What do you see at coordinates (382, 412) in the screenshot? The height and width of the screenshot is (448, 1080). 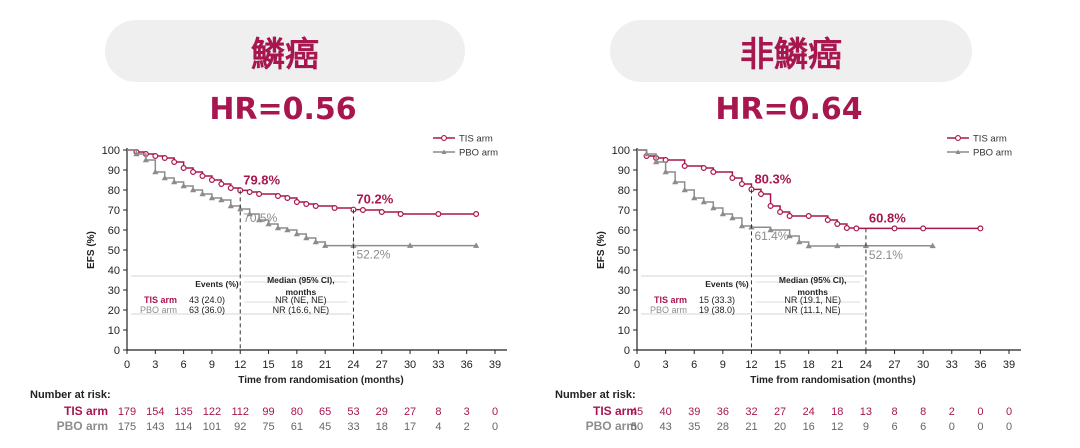 I see `risk-tis-count: 29` at bounding box center [382, 412].